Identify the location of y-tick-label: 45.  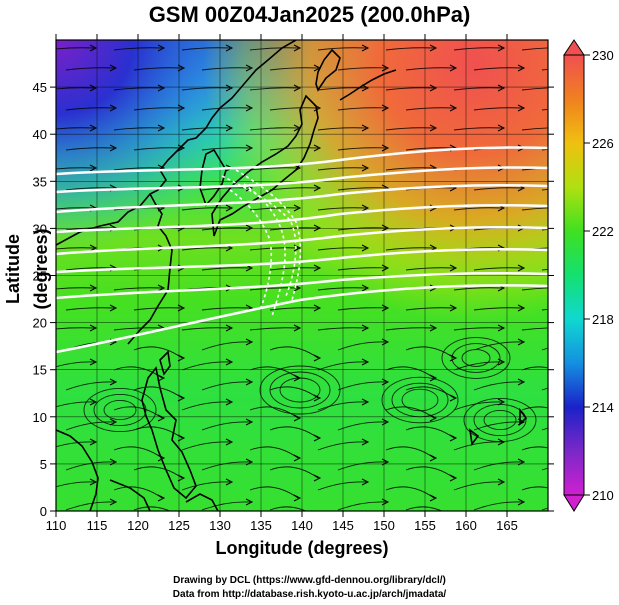
(40, 87).